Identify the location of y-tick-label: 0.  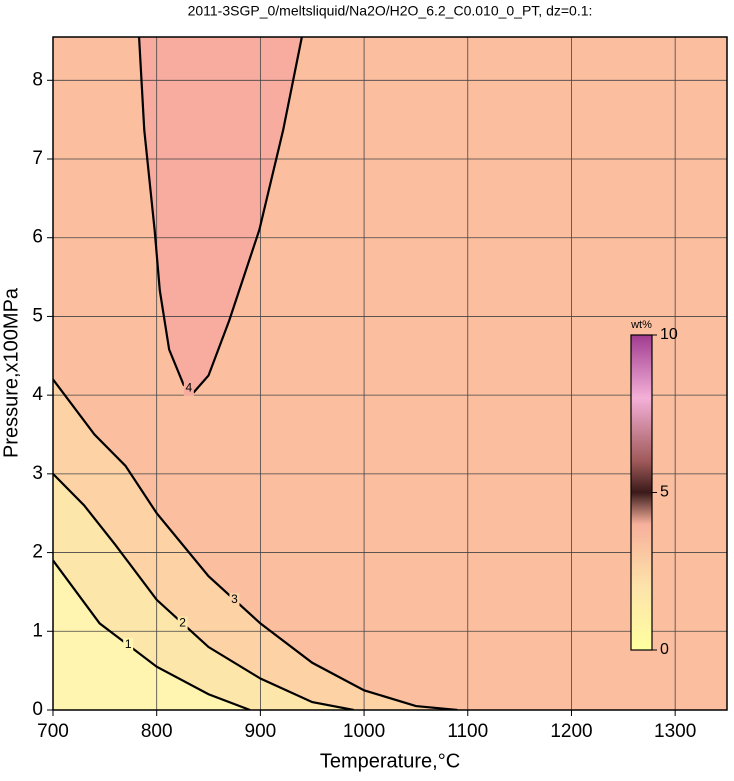
(37, 709).